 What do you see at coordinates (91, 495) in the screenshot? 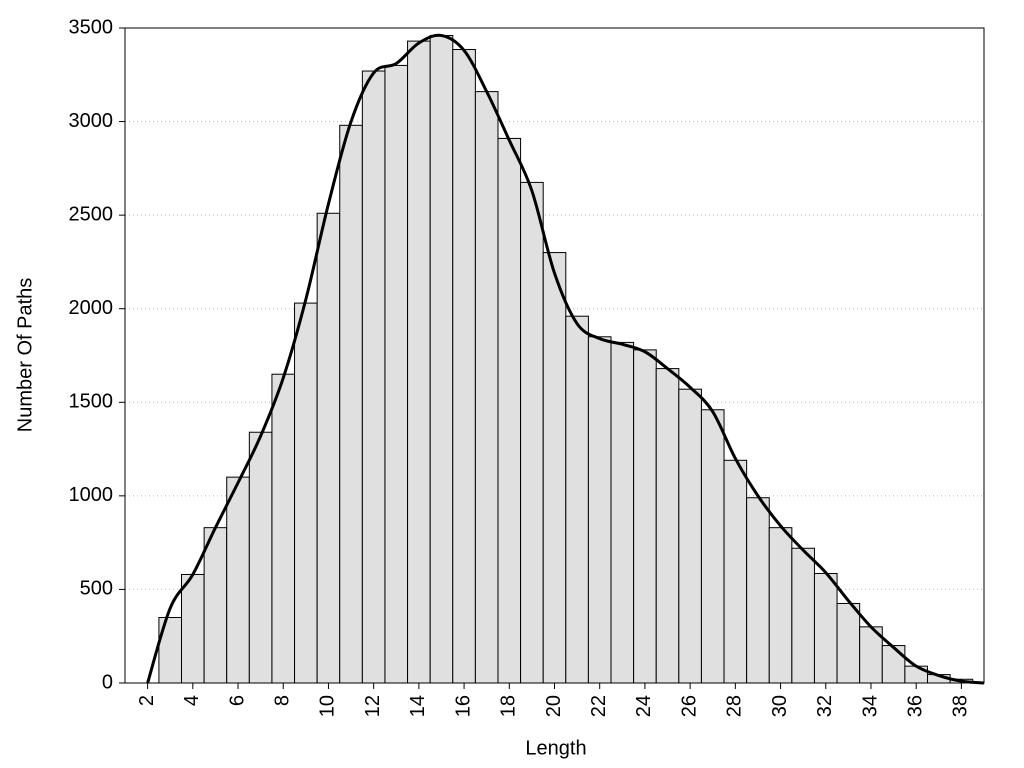
I see `y-tick-label: 1000` at bounding box center [91, 495].